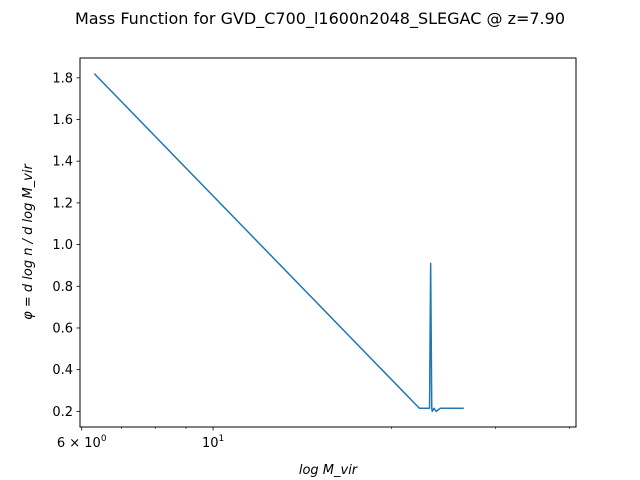 The height and width of the screenshot is (480, 640). What do you see at coordinates (62, 162) in the screenshot?
I see `y-tick-label: 1.4` at bounding box center [62, 162].